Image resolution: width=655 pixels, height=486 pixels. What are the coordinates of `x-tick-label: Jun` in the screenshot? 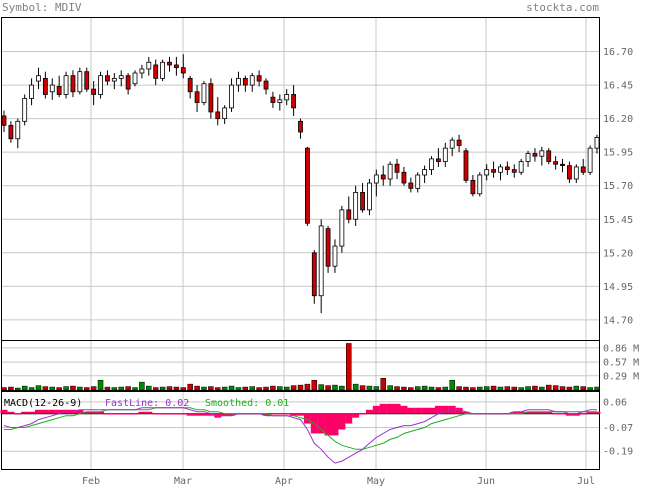 It's located at (486, 481).